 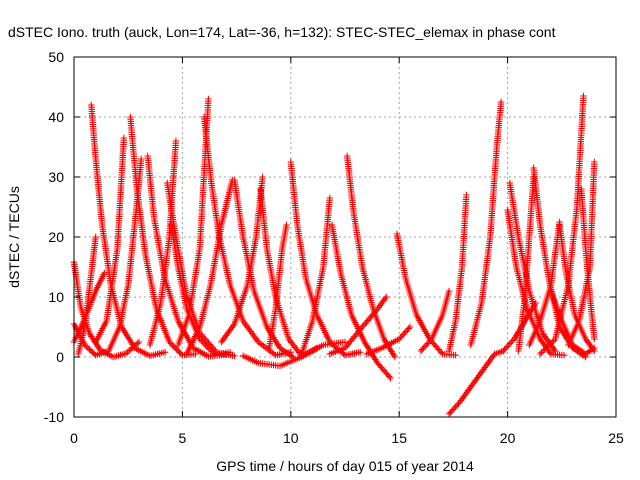 I want to click on y-tick-label: -10, so click(x=54, y=417).